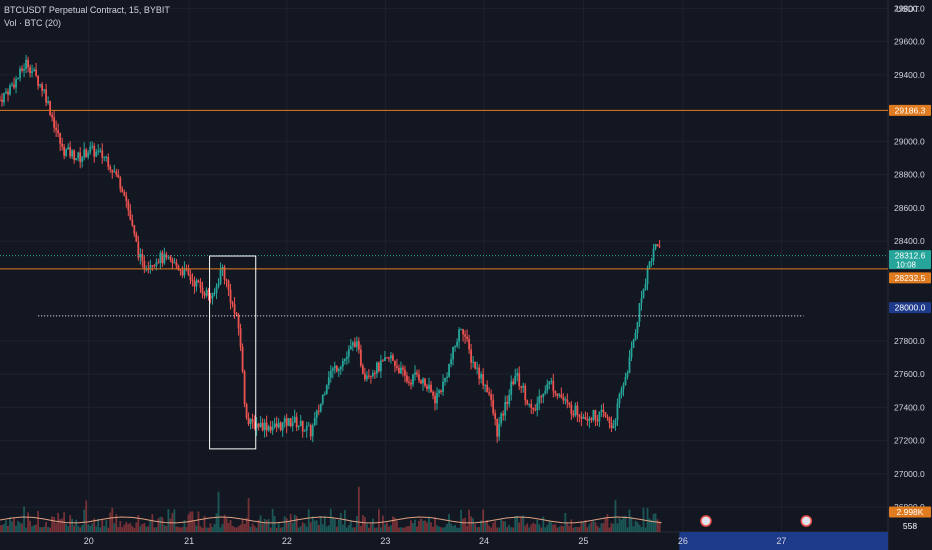 The image size is (932, 550). Describe the element at coordinates (910, 278) in the screenshot. I see `lower-line-price-tag-bg` at that location.